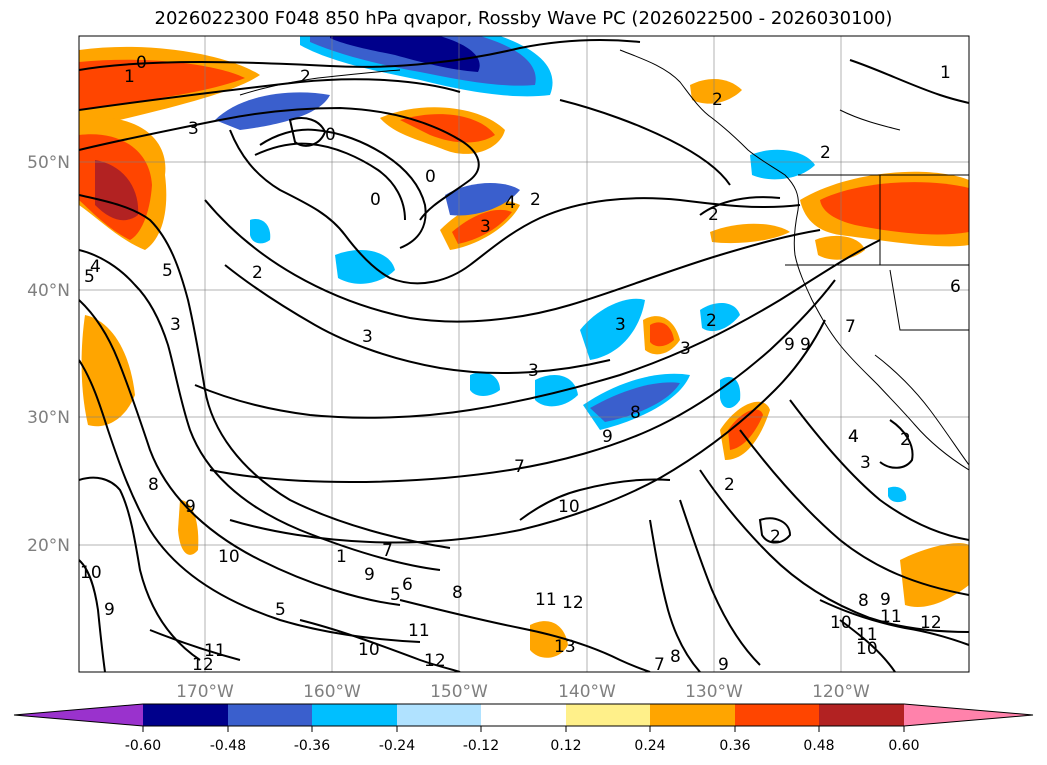 This screenshot has width=1047, height=765. What do you see at coordinates (78, 715) in the screenshot?
I see `colorbar-extend-low` at bounding box center [78, 715].